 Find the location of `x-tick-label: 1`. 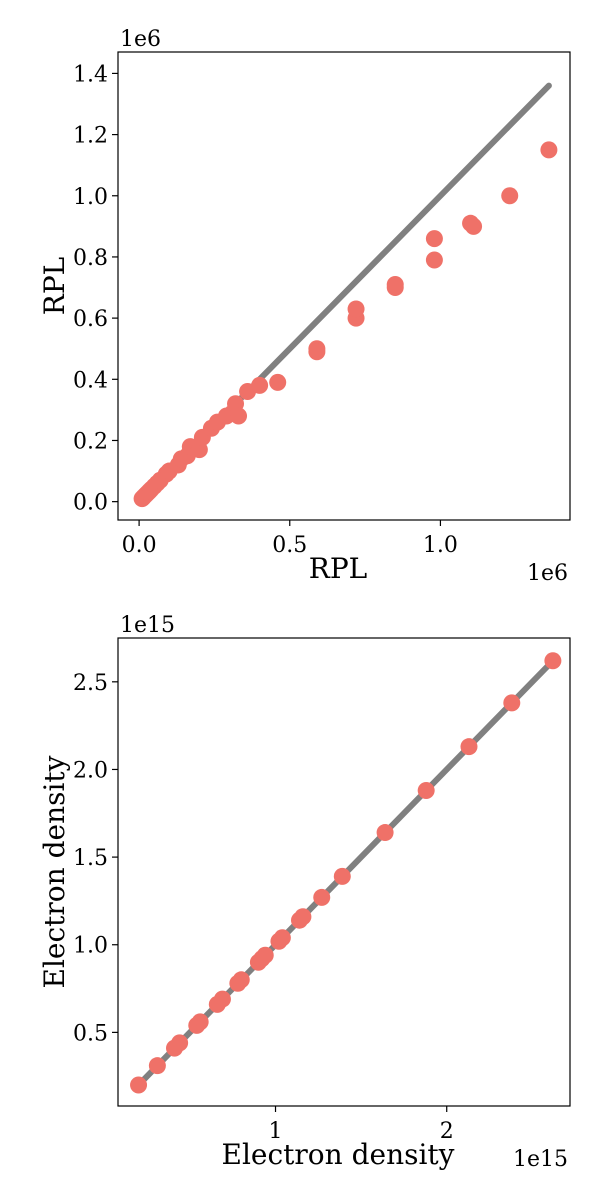

x-tick-label: 1 is located at coordinates (276, 1131).